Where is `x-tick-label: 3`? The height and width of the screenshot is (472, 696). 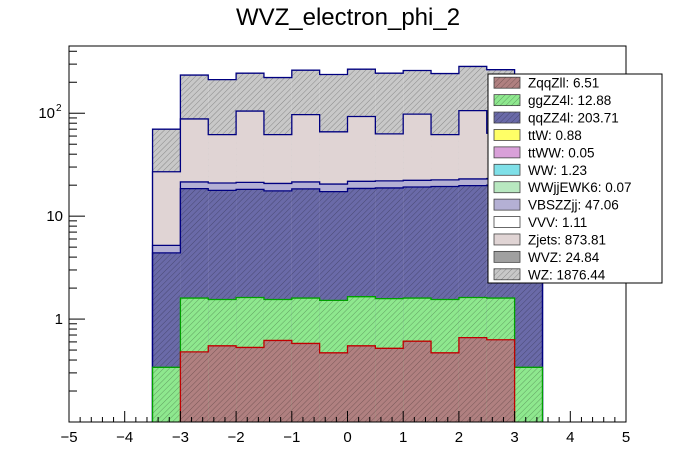 x-tick-label: 3 is located at coordinates (514, 437).